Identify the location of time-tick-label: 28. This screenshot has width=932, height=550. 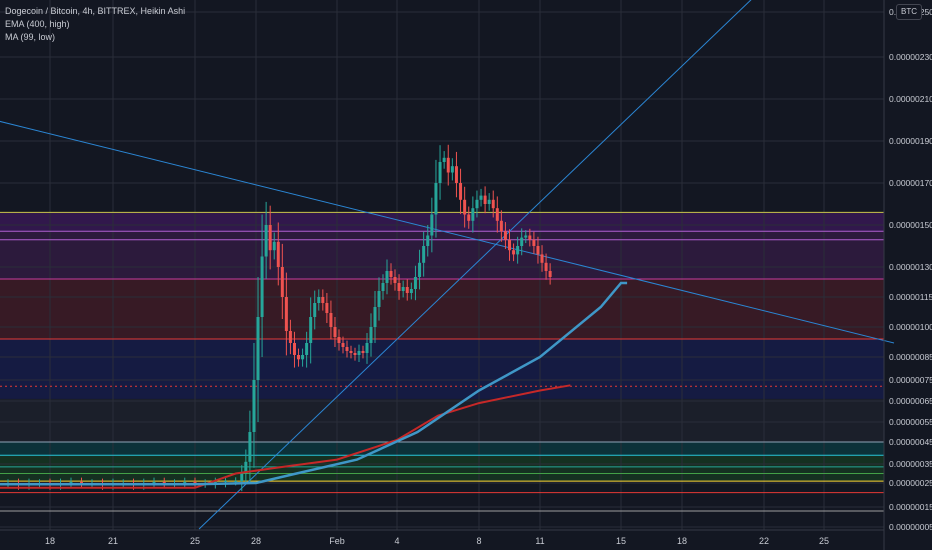
(256, 541).